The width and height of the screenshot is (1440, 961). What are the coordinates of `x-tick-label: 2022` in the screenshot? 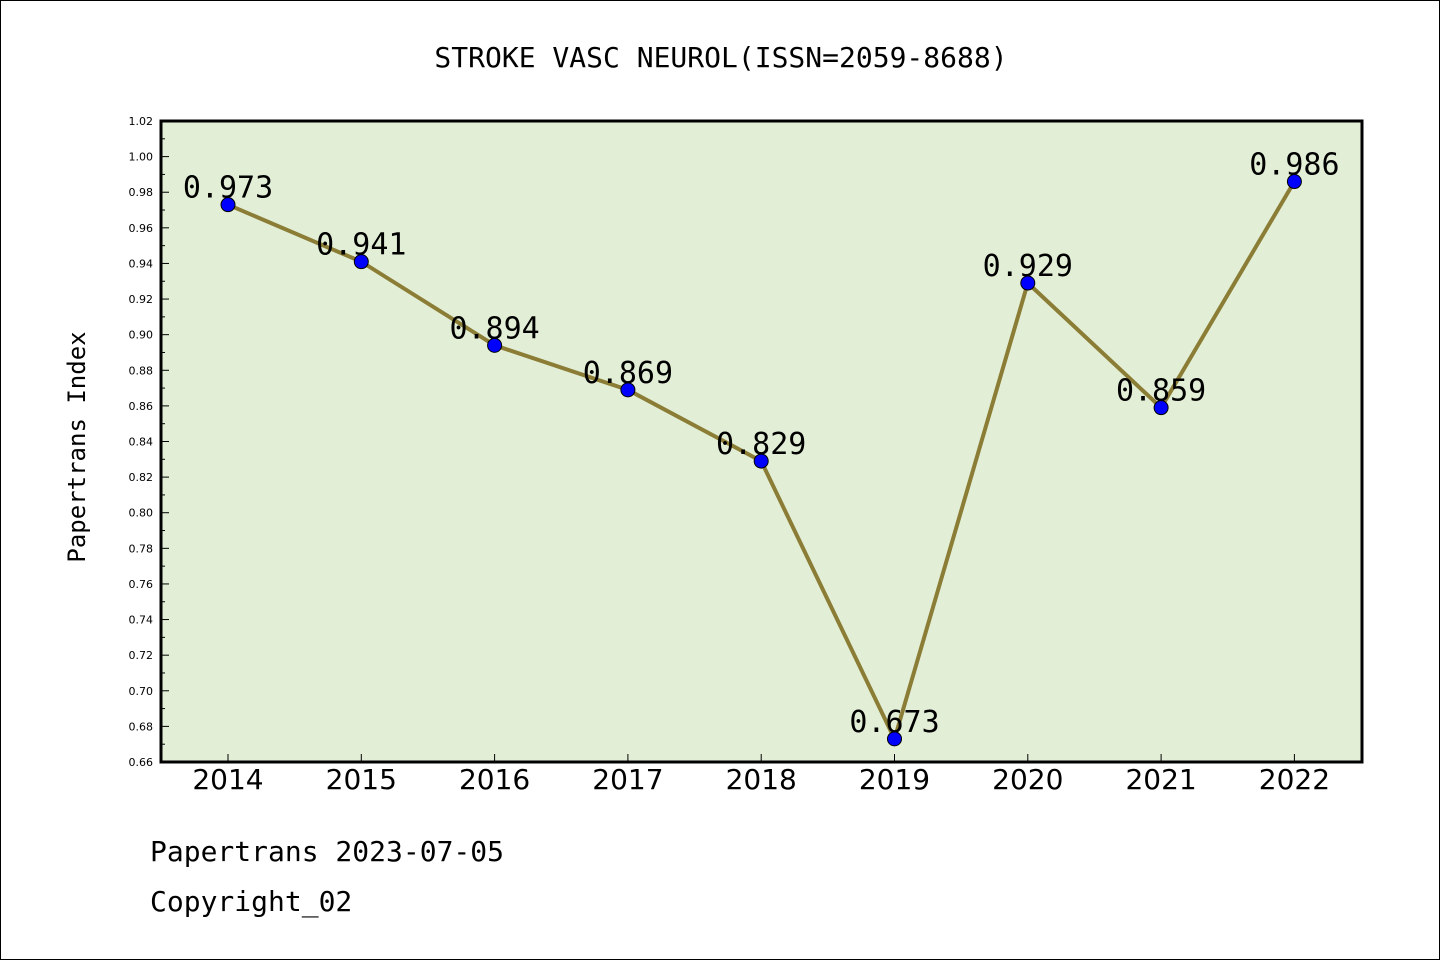 It's located at (1294, 779).